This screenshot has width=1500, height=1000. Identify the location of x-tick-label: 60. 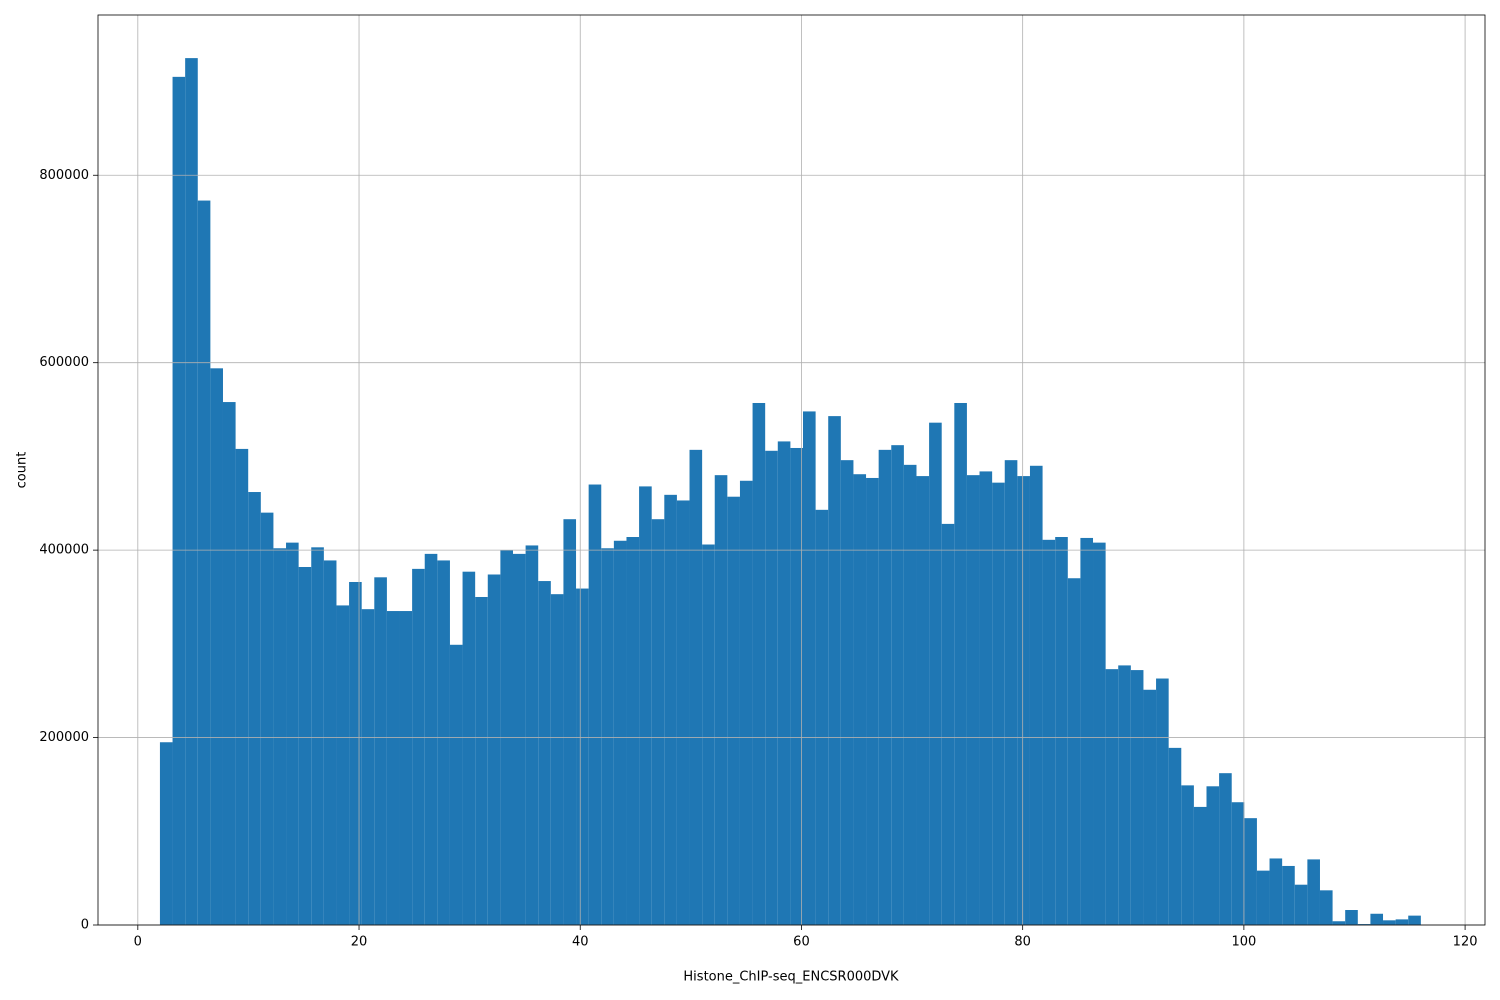
(801, 942).